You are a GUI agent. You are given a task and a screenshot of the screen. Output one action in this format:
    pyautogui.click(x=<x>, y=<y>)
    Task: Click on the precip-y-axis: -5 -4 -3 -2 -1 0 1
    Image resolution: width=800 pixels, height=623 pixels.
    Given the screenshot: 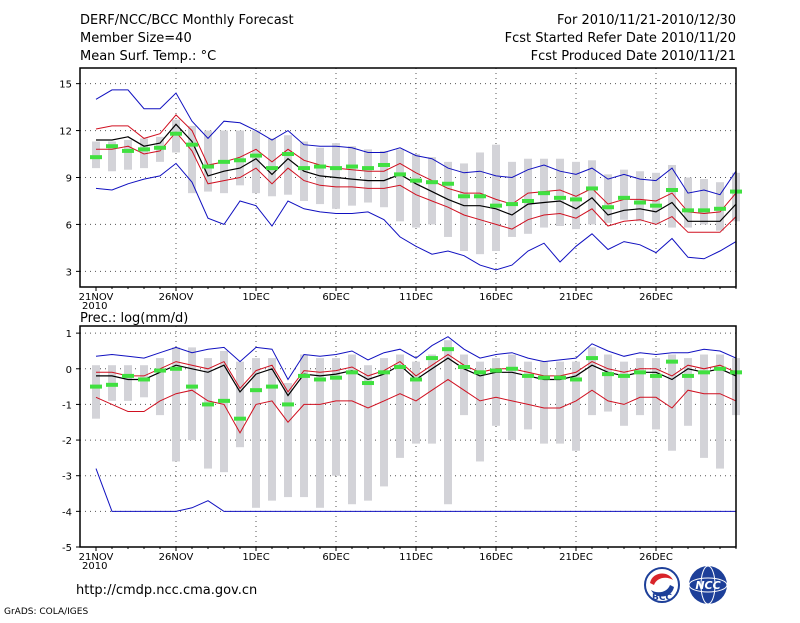 What is the action you would take?
    pyautogui.click(x=71, y=441)
    